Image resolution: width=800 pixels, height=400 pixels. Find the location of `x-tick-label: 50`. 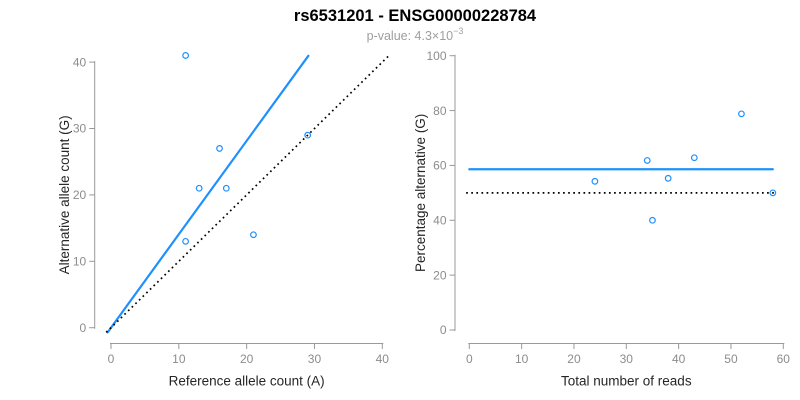

x-tick-label: 50 is located at coordinates (731, 359).